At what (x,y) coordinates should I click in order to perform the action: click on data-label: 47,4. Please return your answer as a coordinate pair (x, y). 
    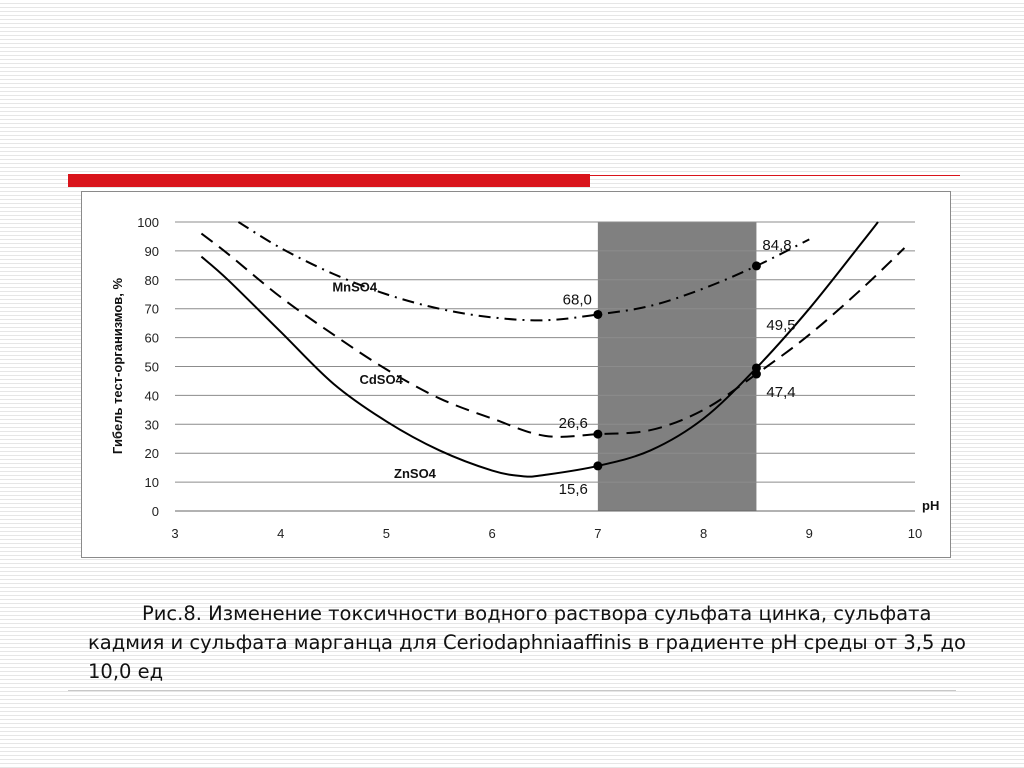
    Looking at the image, I should click on (780, 392).